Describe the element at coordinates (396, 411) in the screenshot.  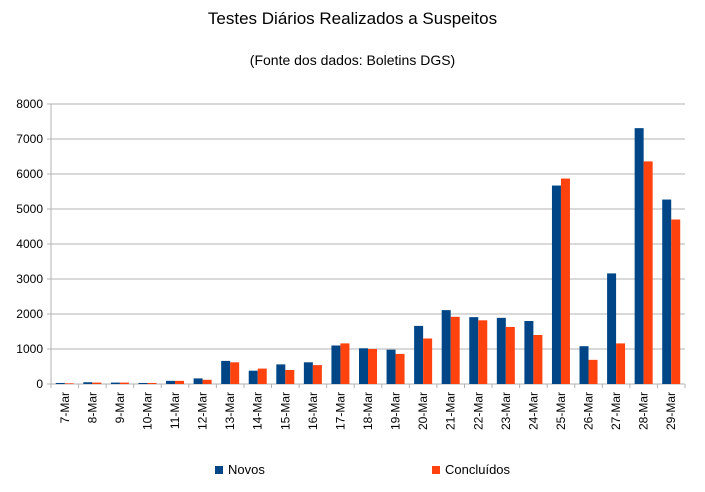
I see `x-tick-label: 19-Mar` at that location.